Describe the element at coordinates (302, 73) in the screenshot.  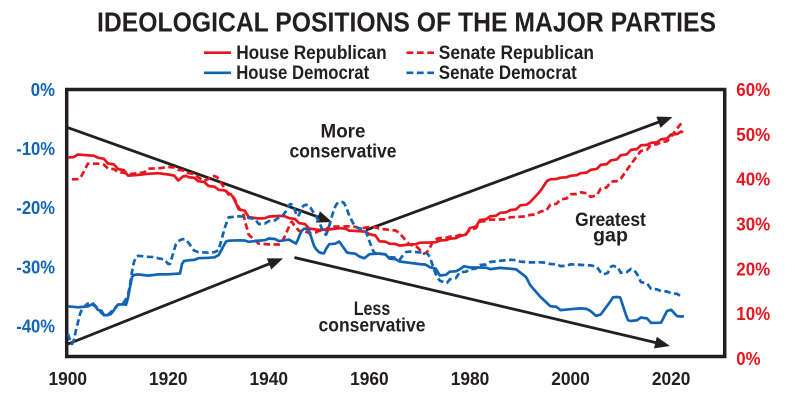
I see `svg-text: House Democrat` at that location.